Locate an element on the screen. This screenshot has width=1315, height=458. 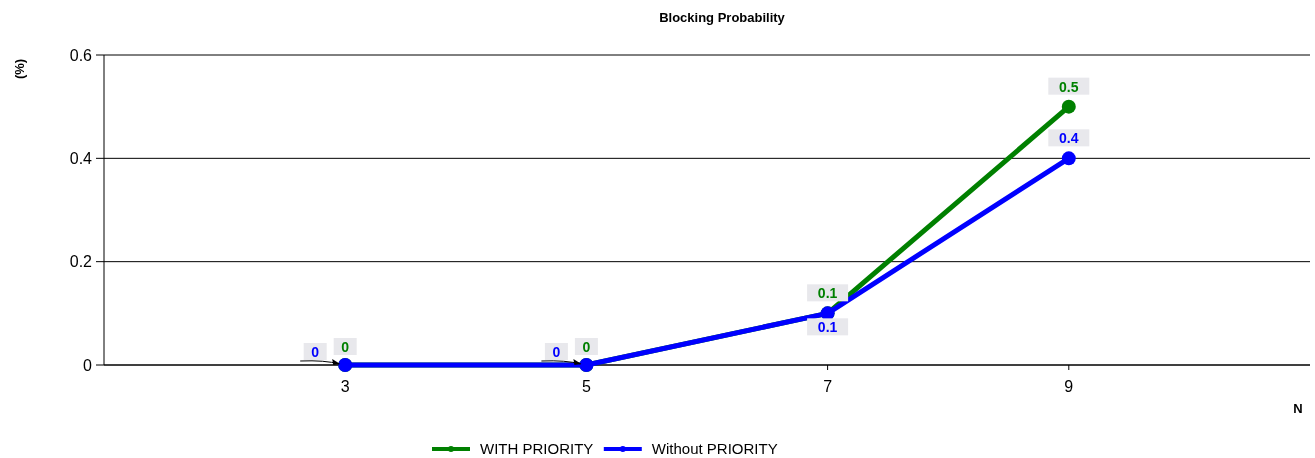
chart-title: Blocking Probability is located at coordinates (722, 17).